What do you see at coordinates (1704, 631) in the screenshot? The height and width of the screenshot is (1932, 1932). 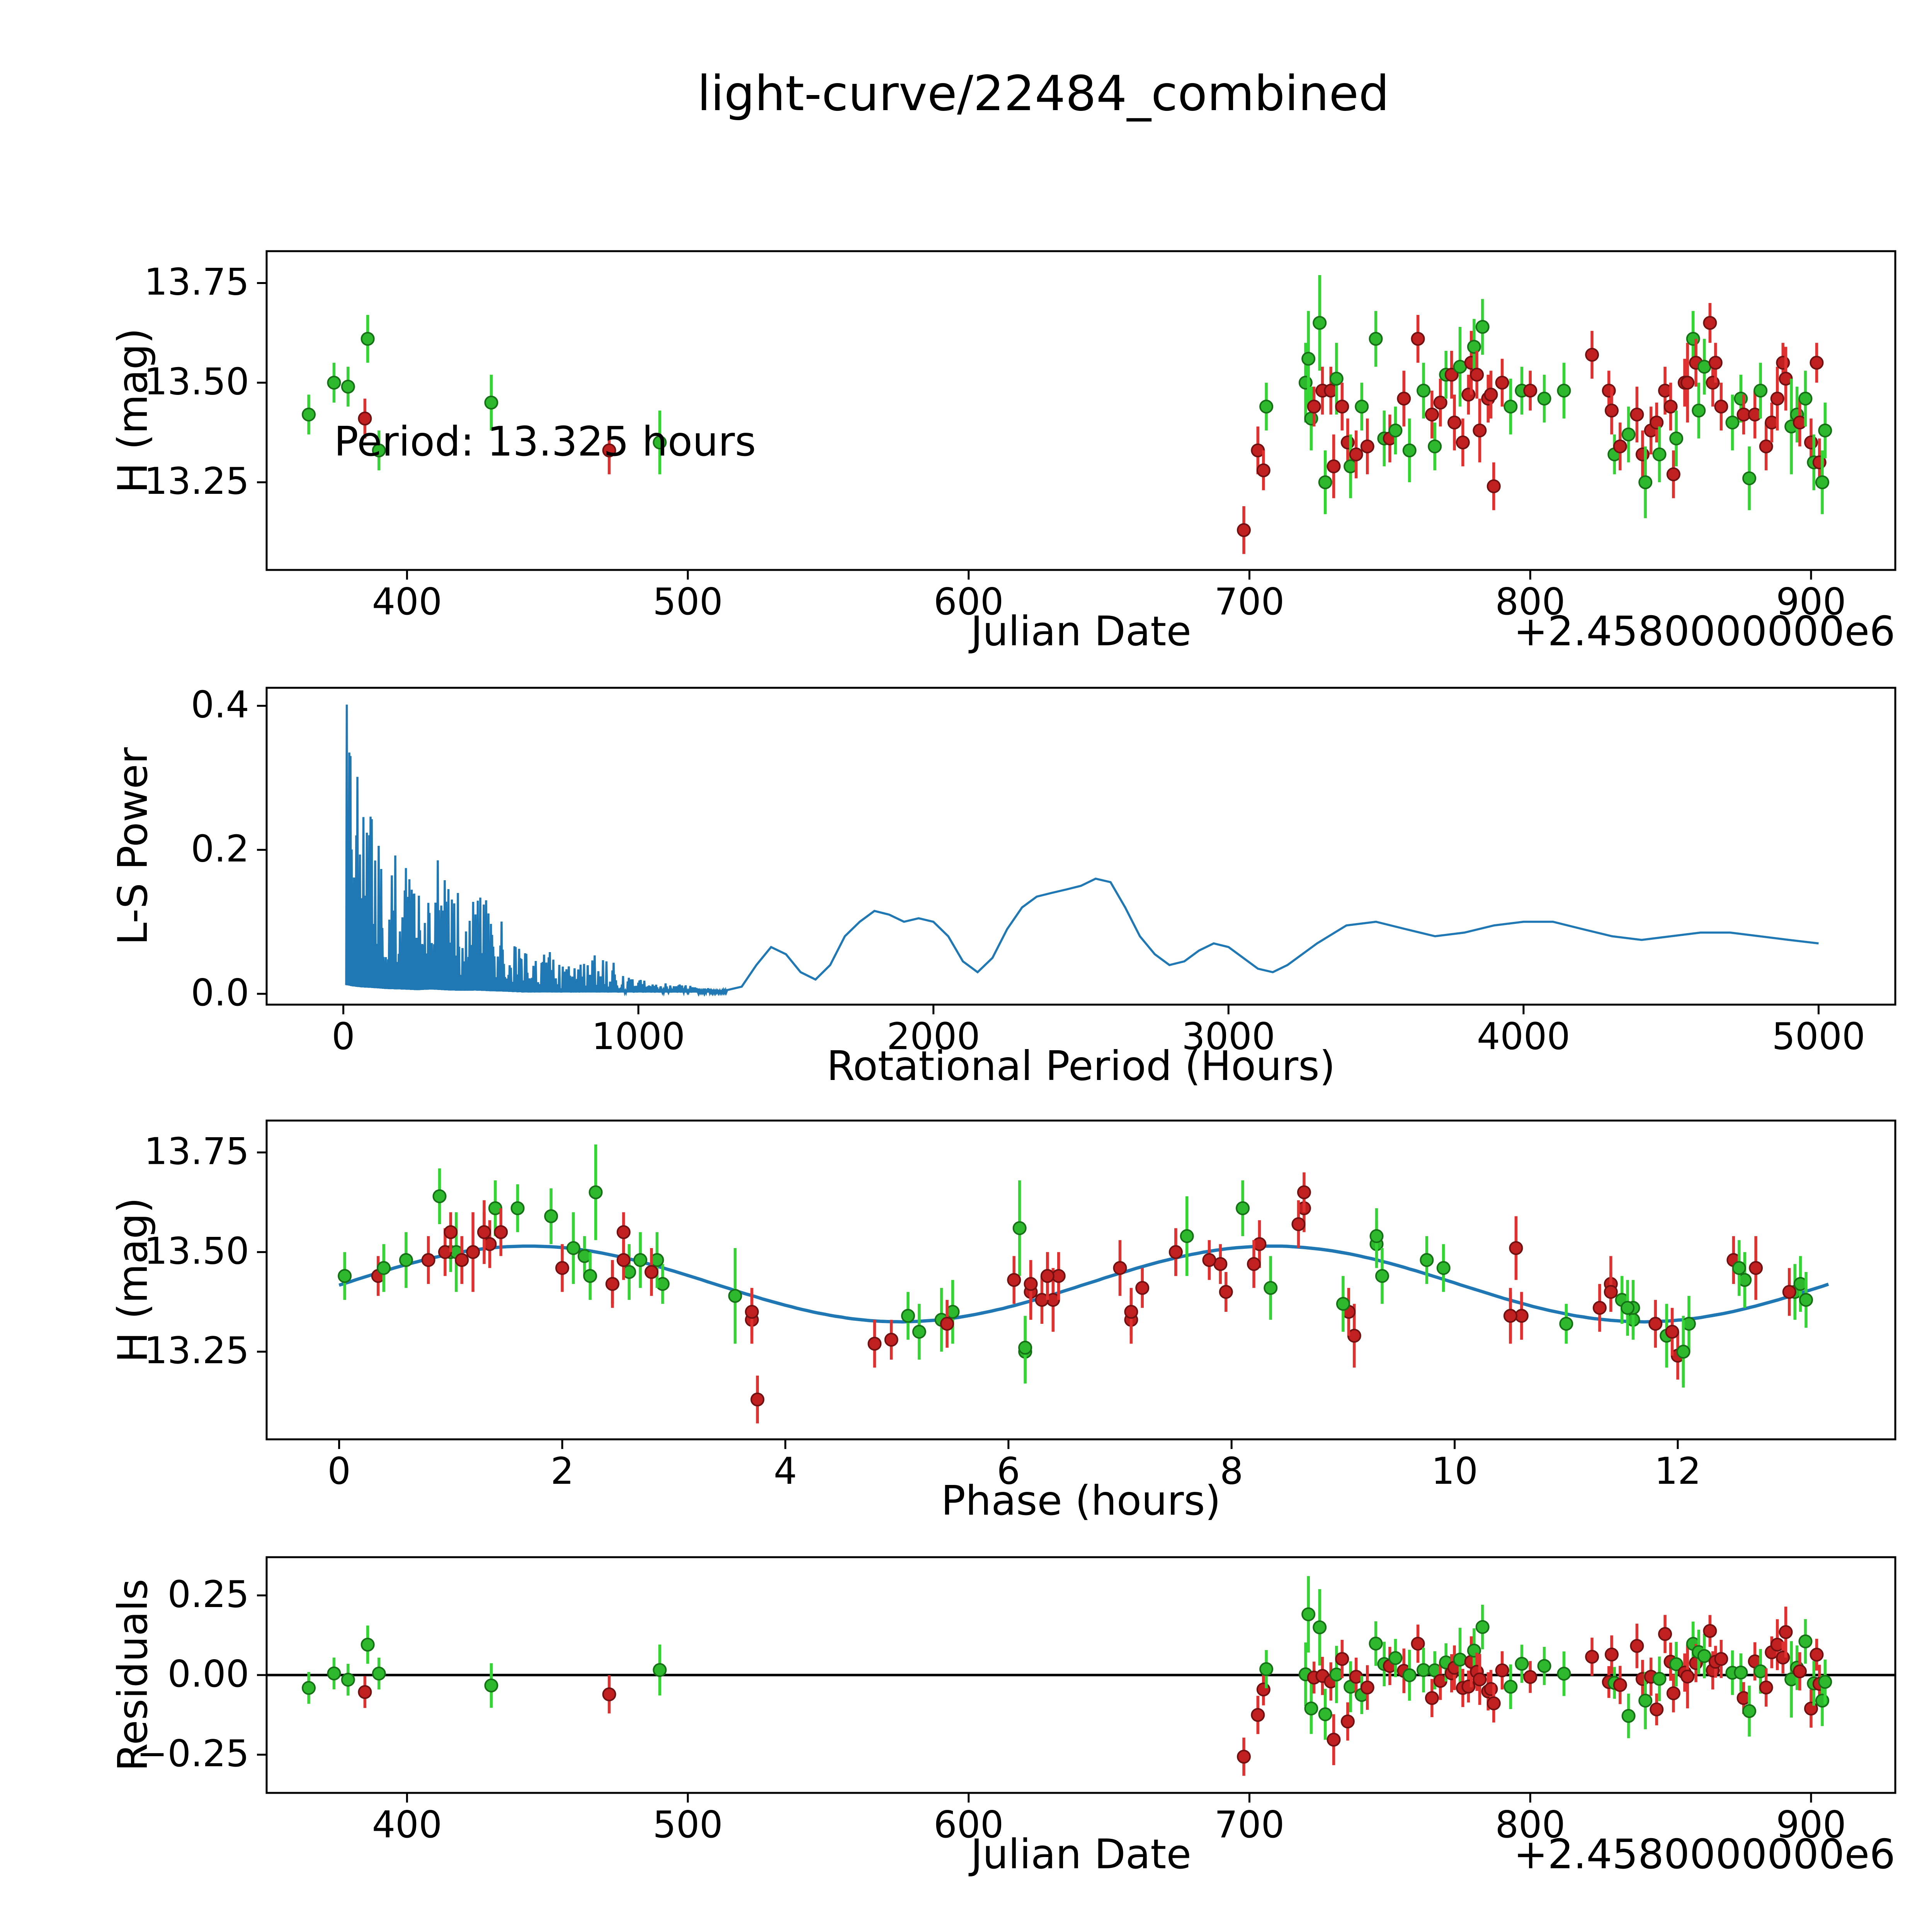 I see `x-offset-label: +2.4580000000e6` at bounding box center [1704, 631].